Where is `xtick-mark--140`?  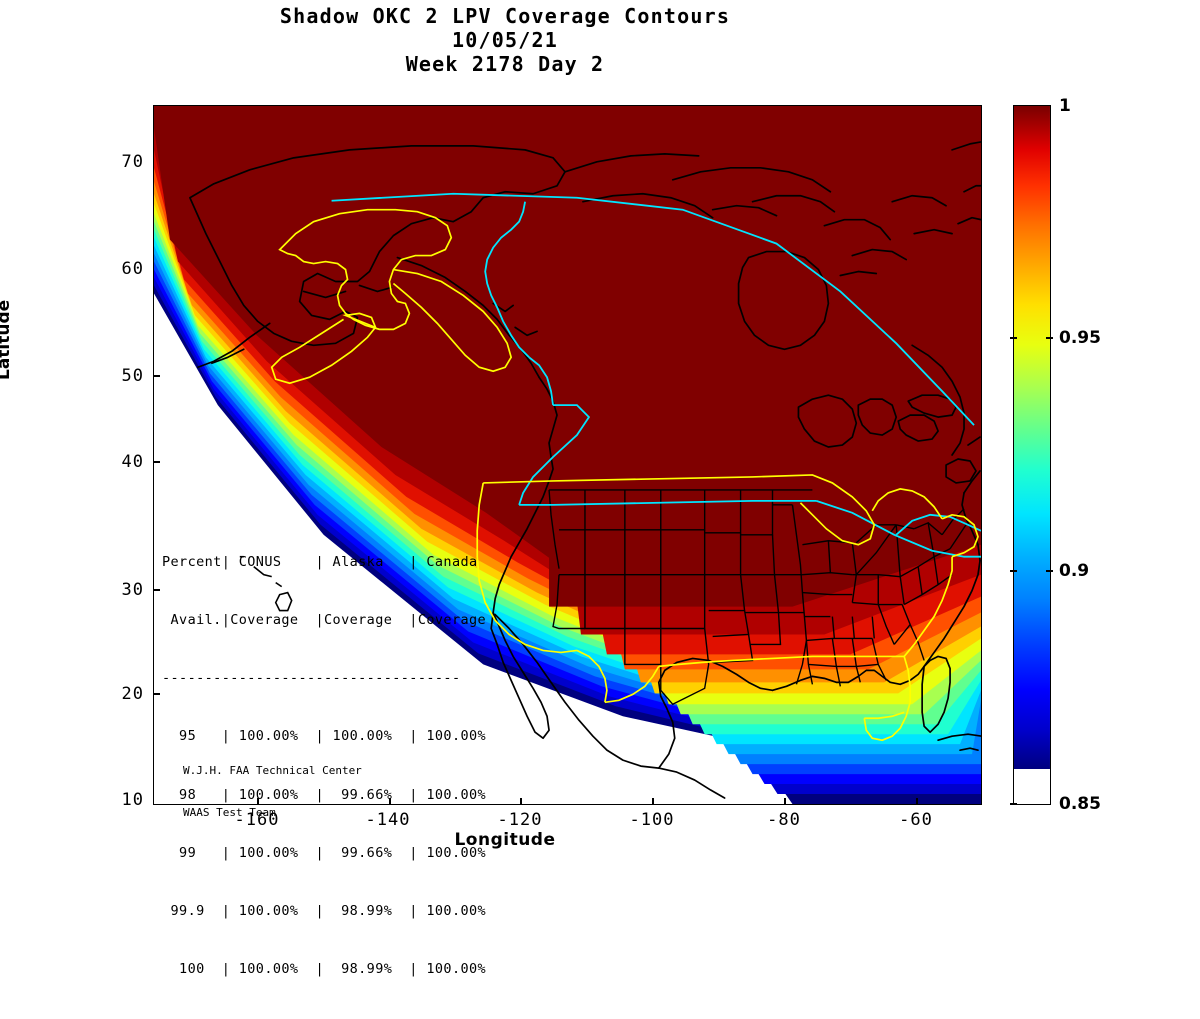 xtick-mark--140 is located at coordinates (390, 801).